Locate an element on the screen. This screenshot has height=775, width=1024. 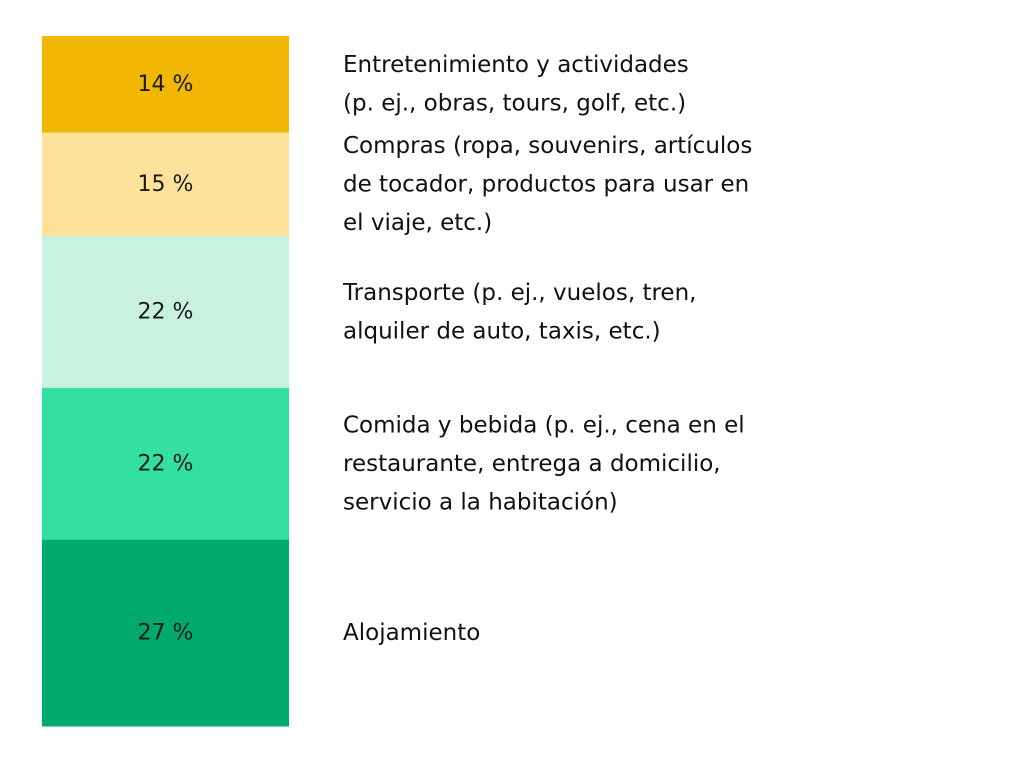
value-label-4: 22 % is located at coordinates (166, 463).